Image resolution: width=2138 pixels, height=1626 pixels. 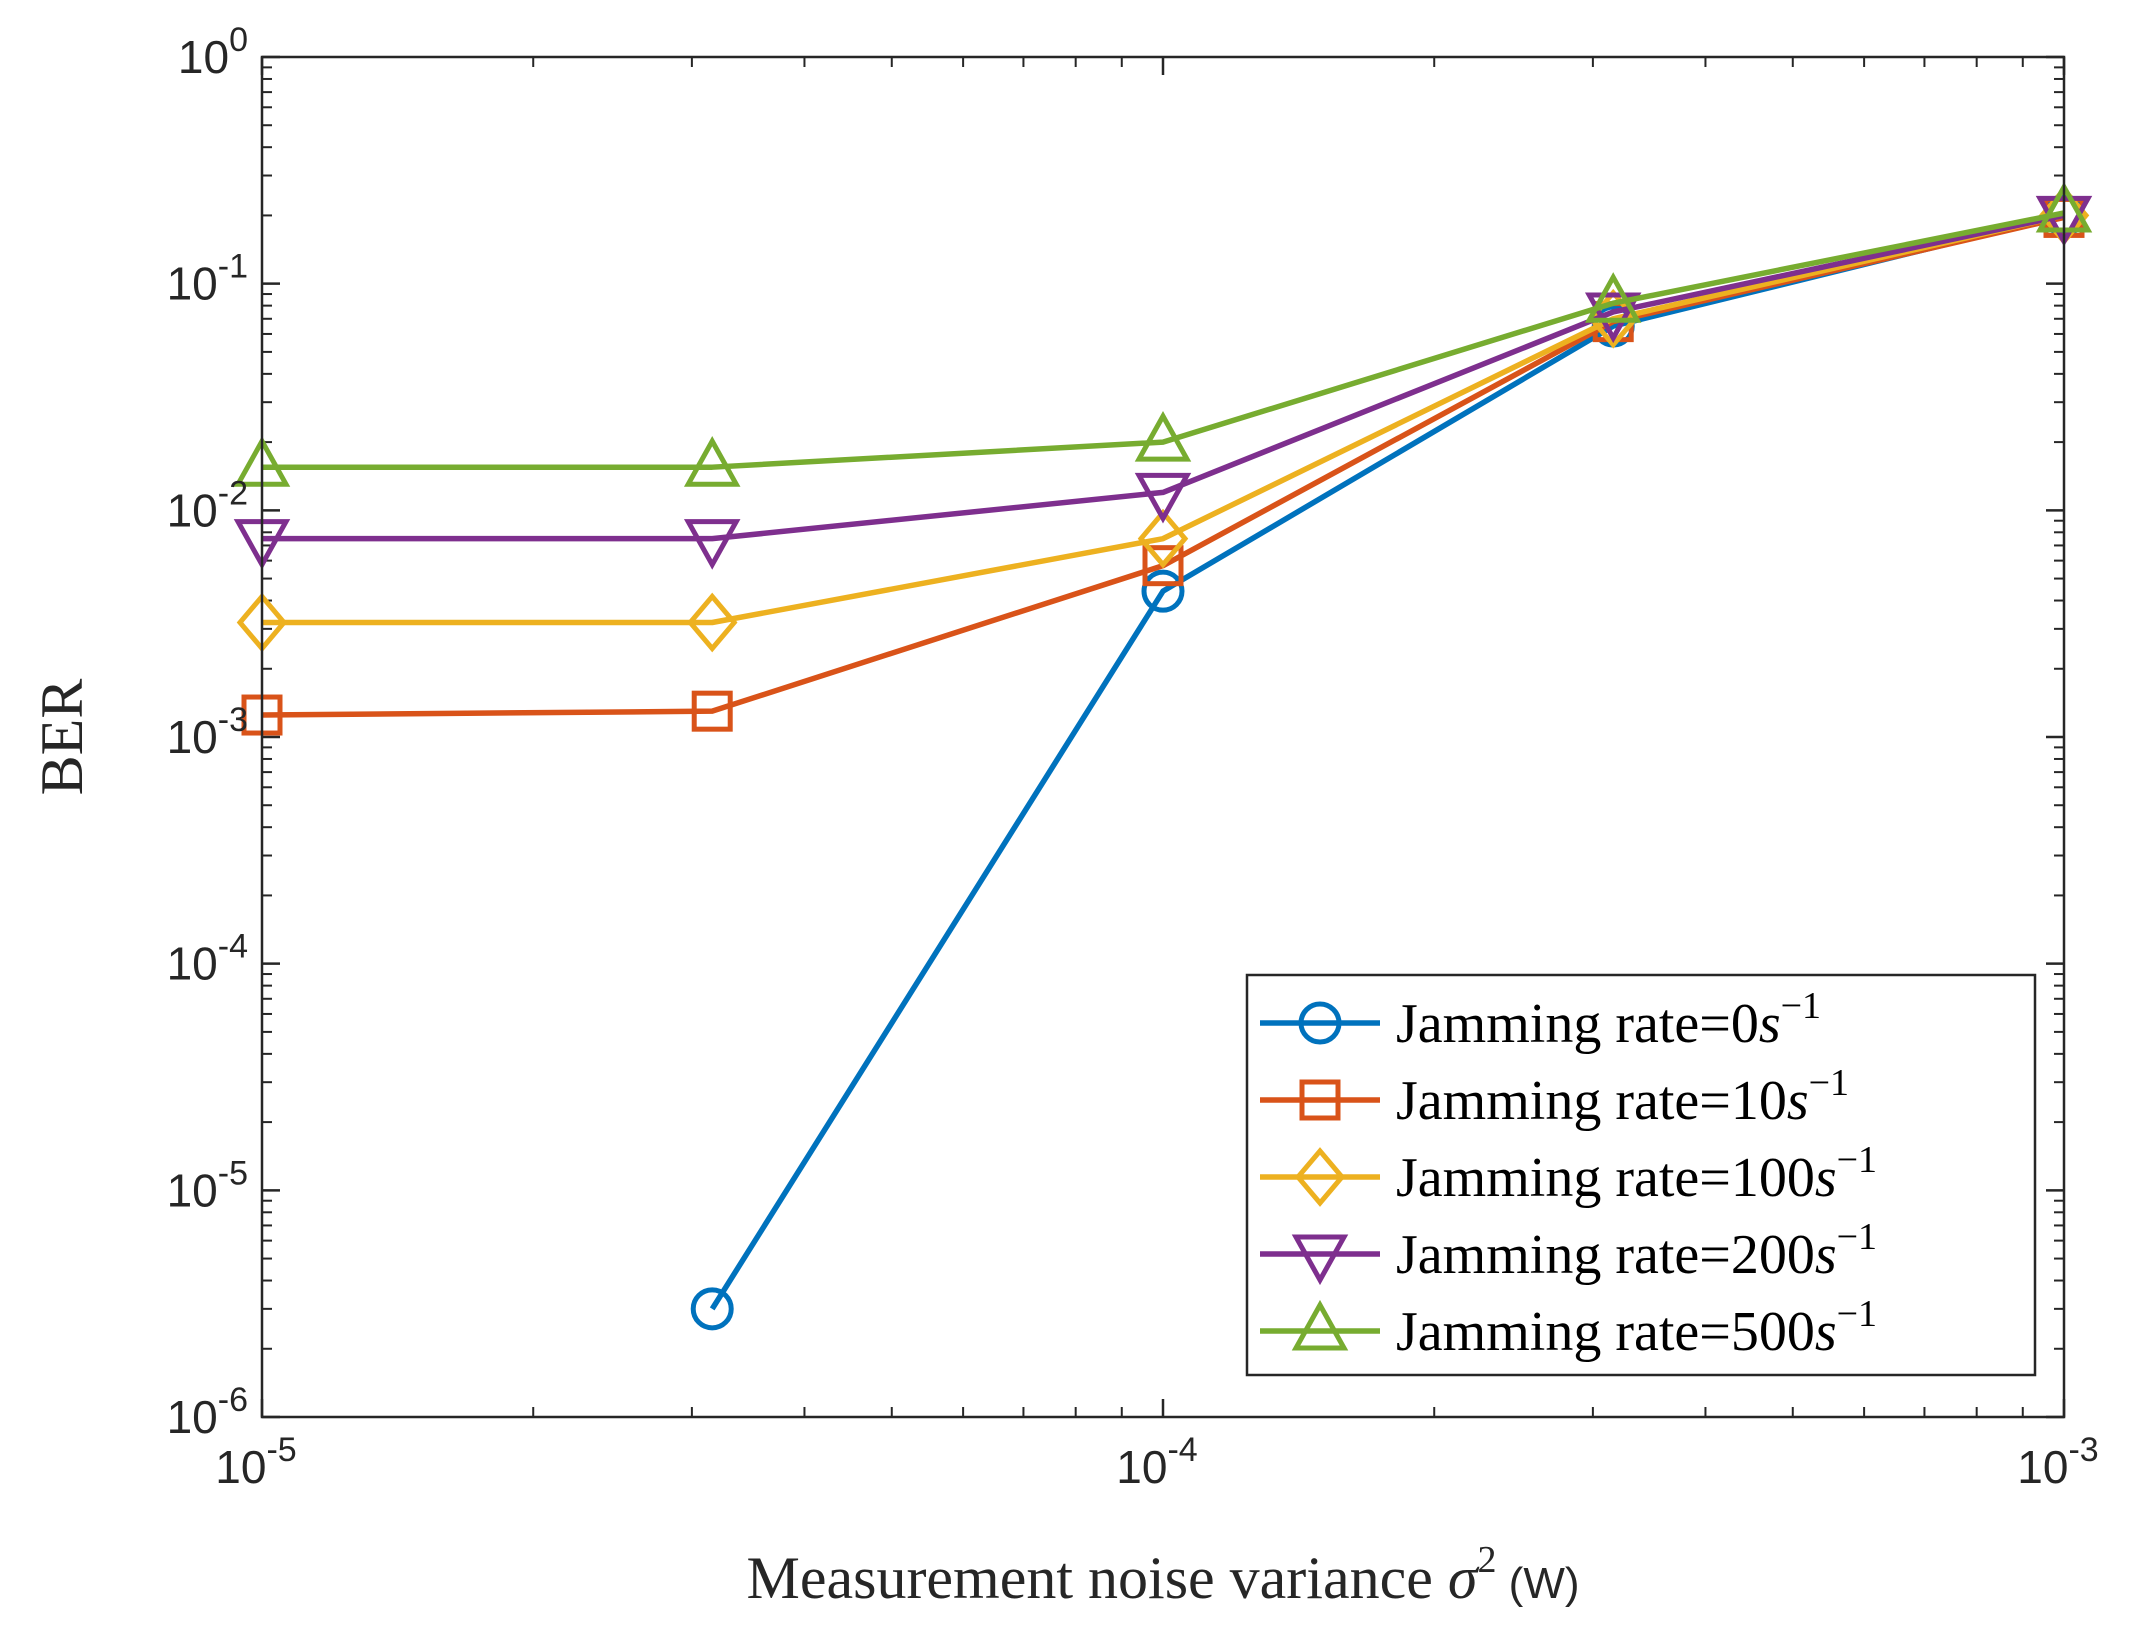 I want to click on x-tick-label: 10⁻⁴, so click(x=1156, y=1462).